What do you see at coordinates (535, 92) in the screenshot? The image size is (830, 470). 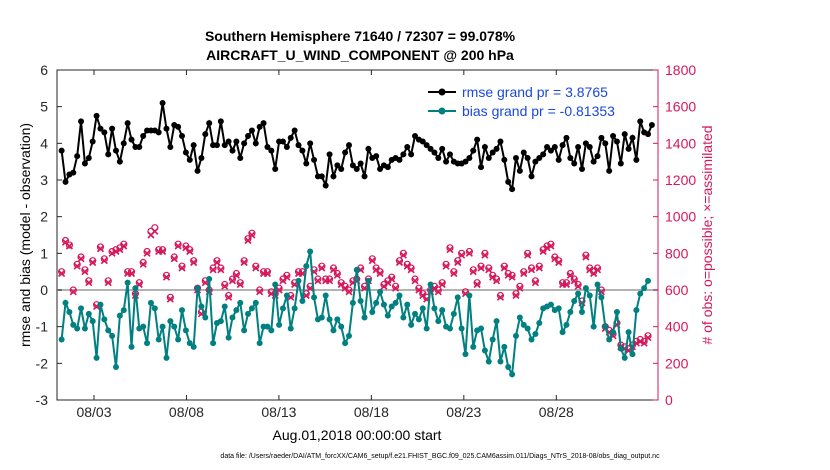 I see `legend-rmse-label: rmse grand pr = 3.8765` at bounding box center [535, 92].